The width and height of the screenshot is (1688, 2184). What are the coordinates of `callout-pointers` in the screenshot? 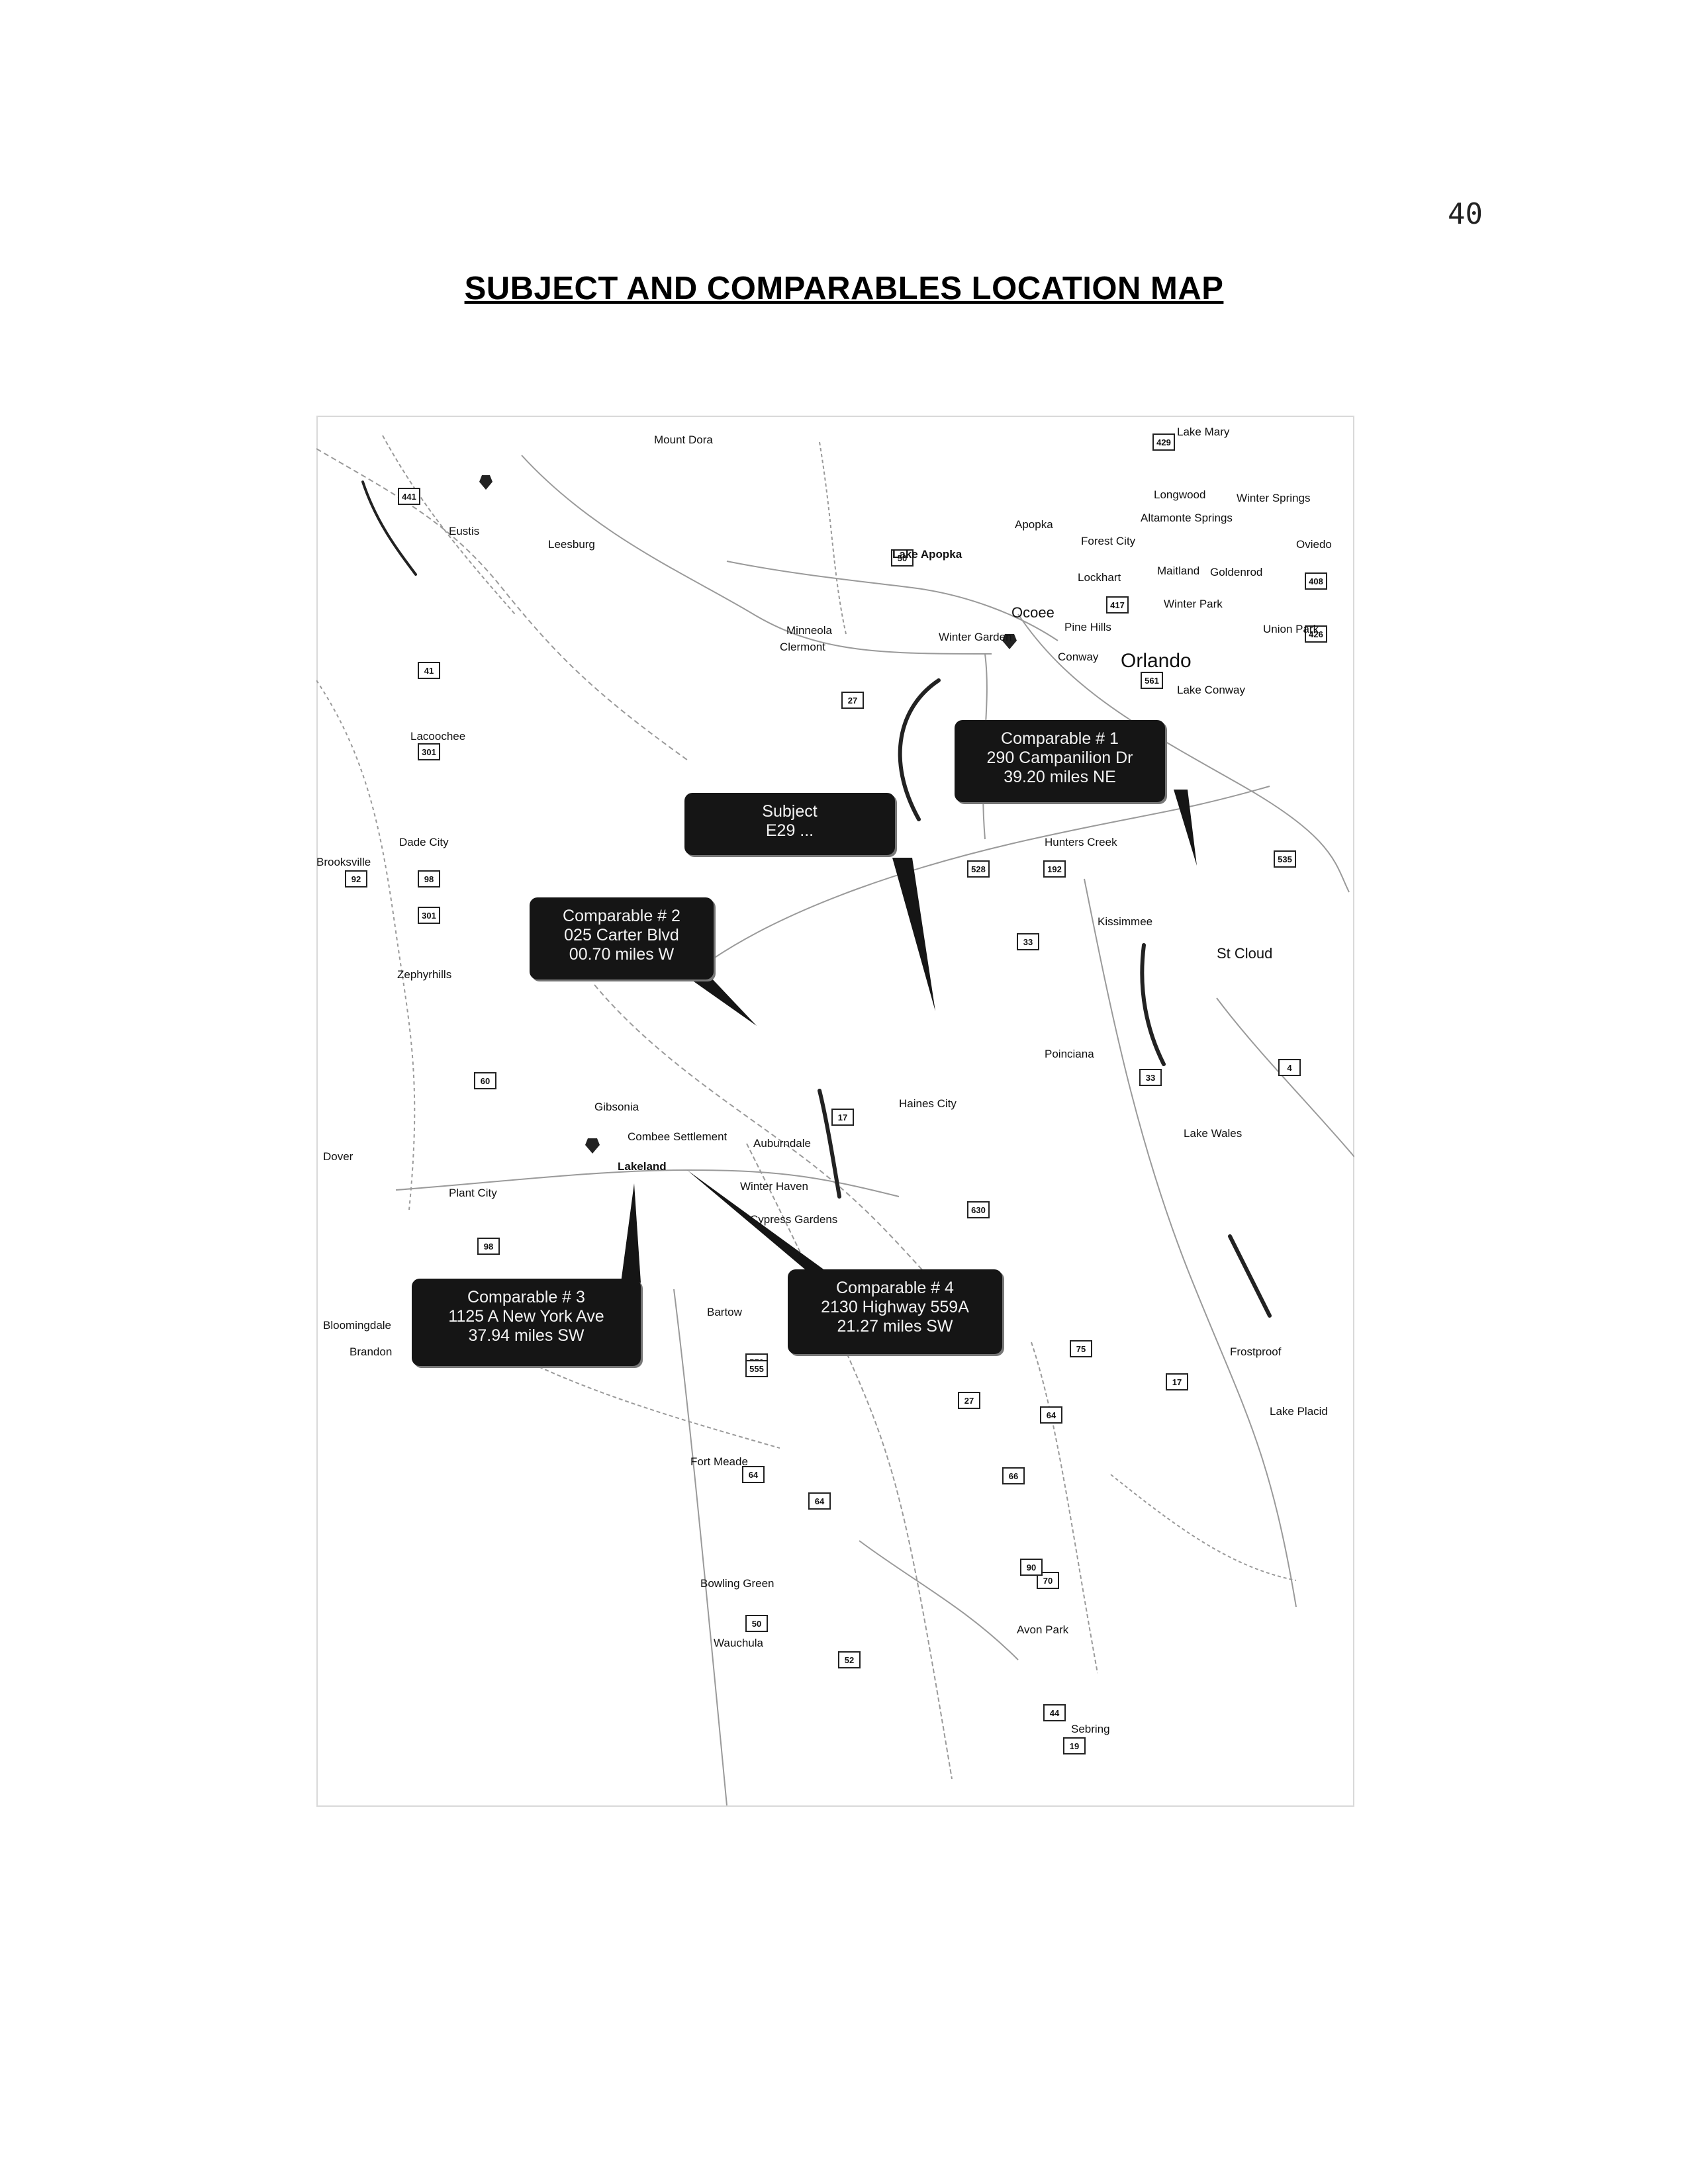 It's located at (909, 1036).